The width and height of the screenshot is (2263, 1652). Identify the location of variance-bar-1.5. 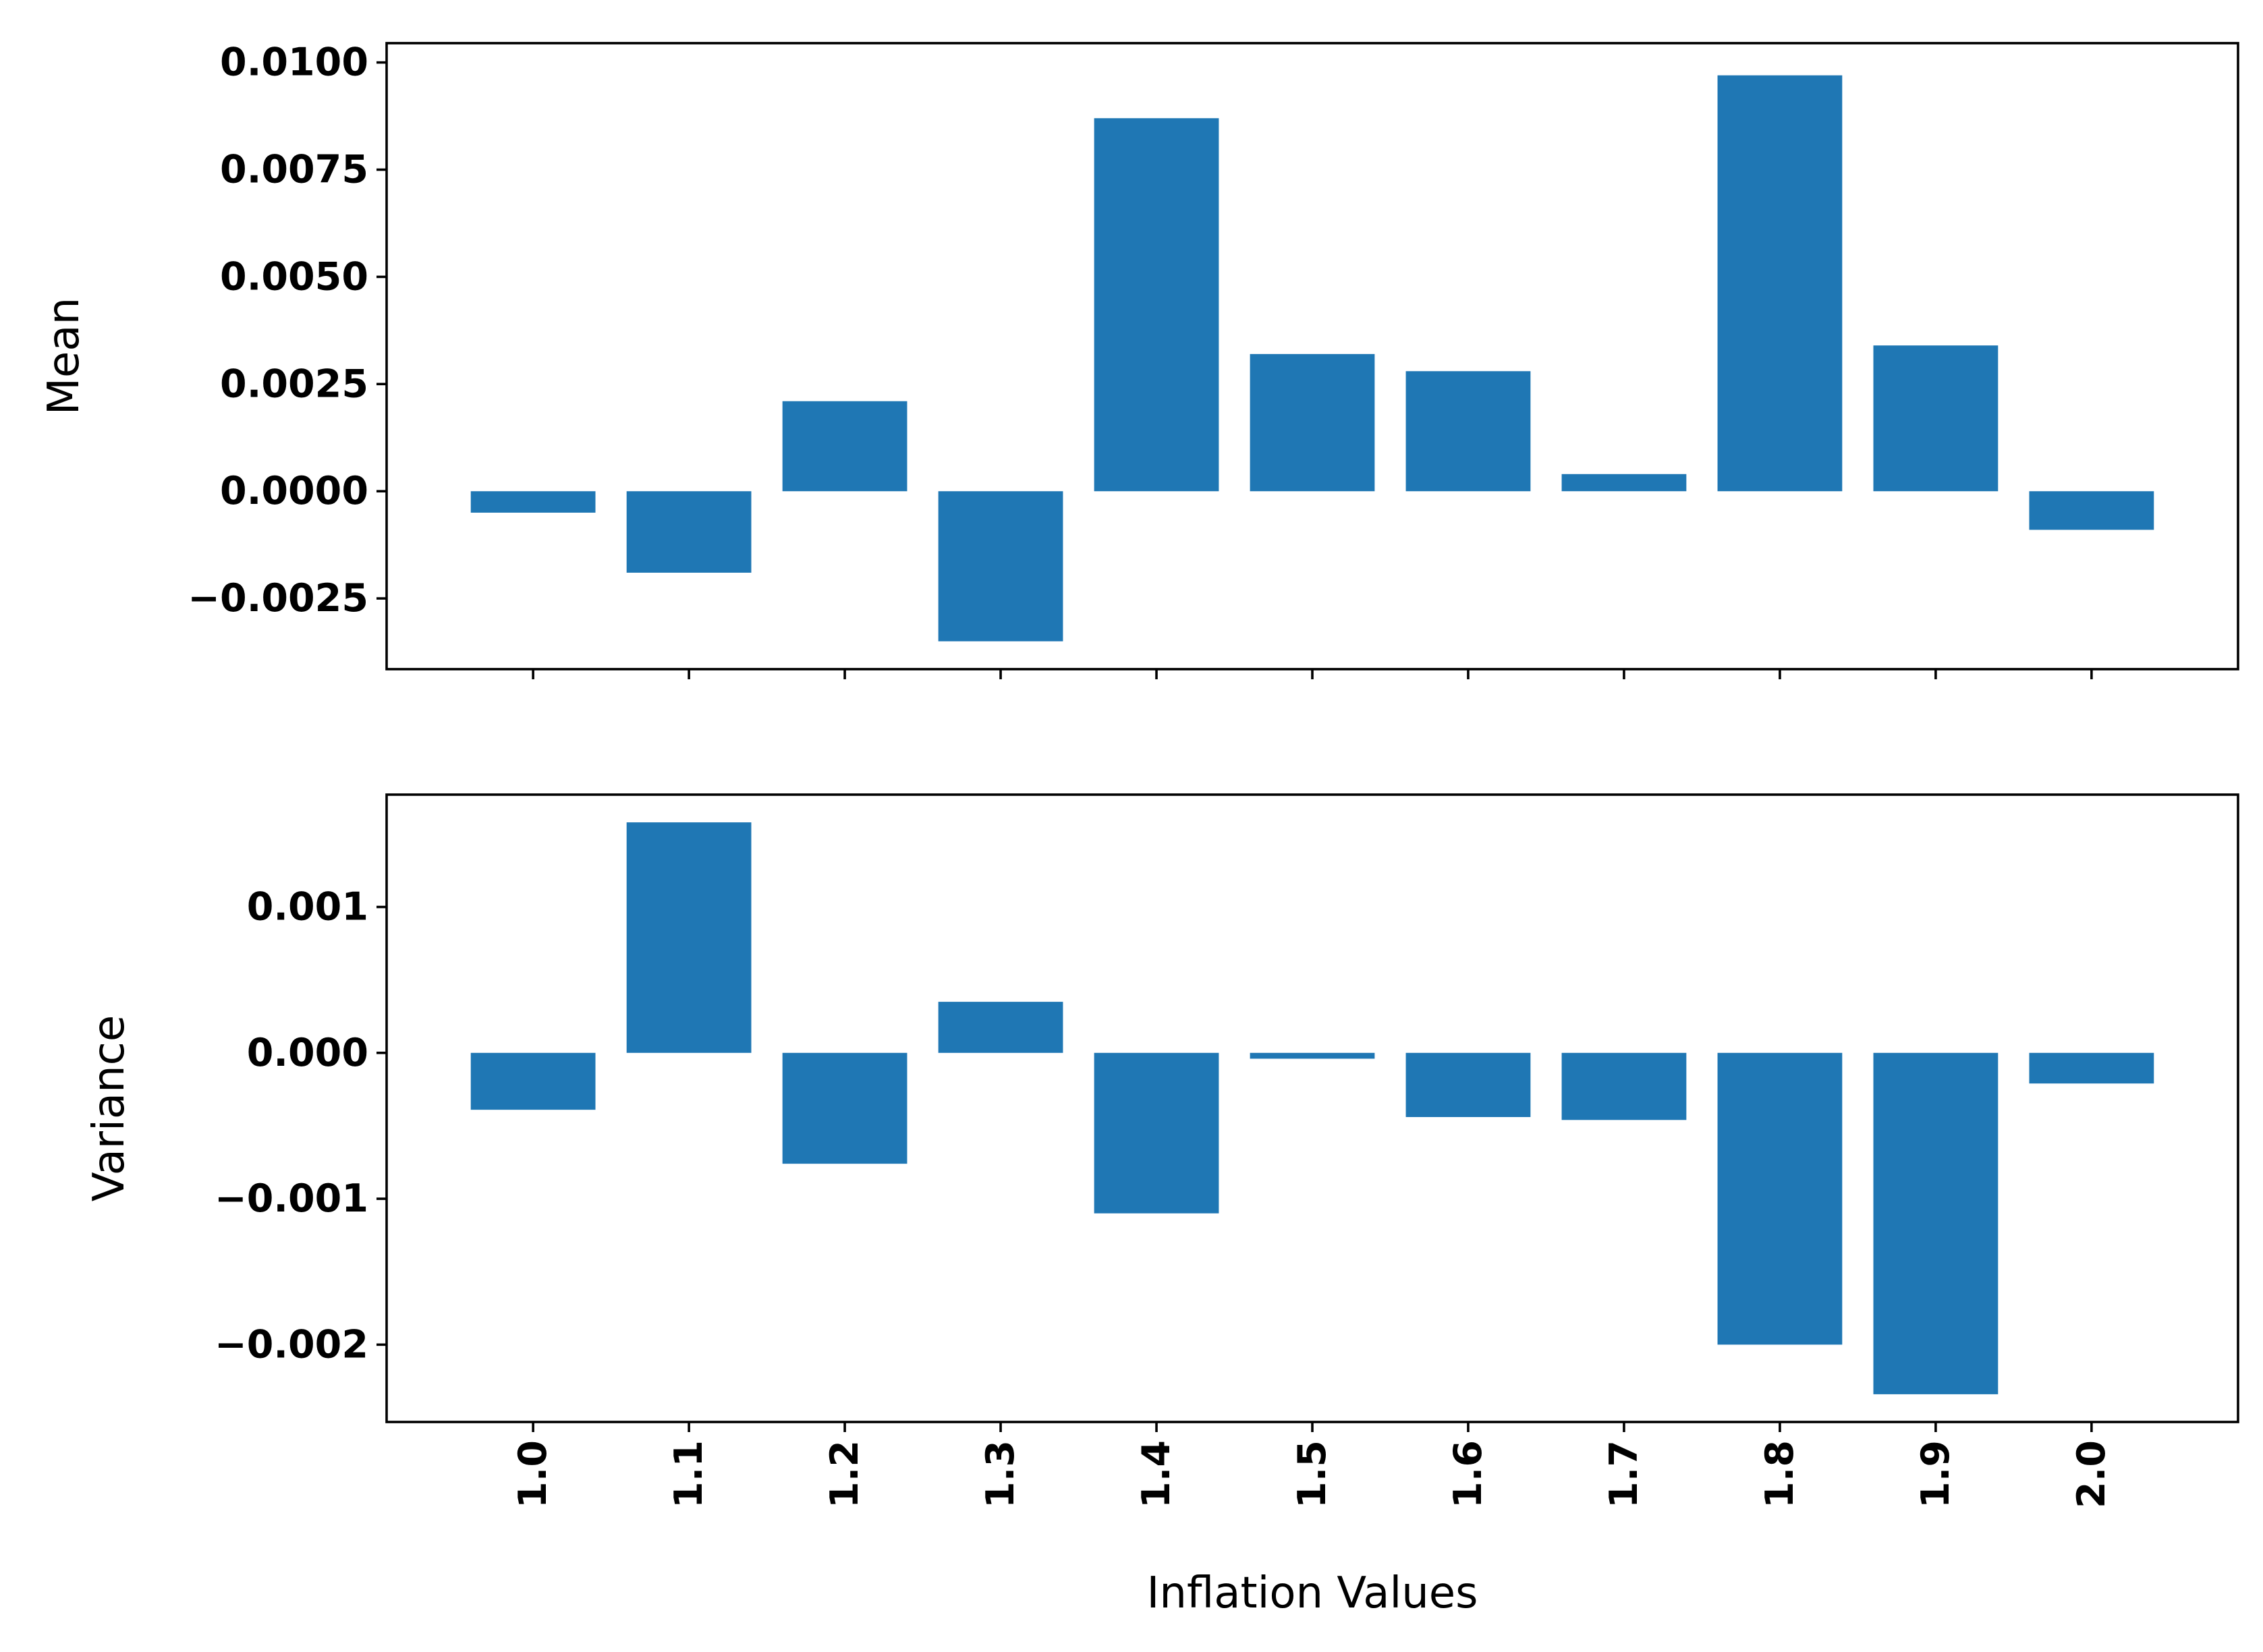
(1312, 1055).